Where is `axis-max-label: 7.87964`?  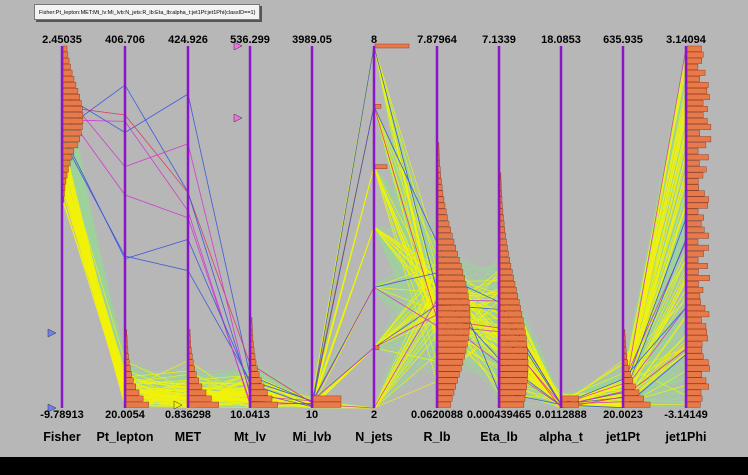
axis-max-label: 7.87964 is located at coordinates (437, 40).